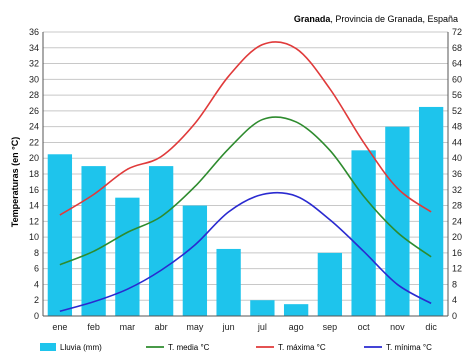 This screenshot has height=362, width=475. Describe the element at coordinates (457, 32) in the screenshot. I see `y2-tick-label: 72` at that location.